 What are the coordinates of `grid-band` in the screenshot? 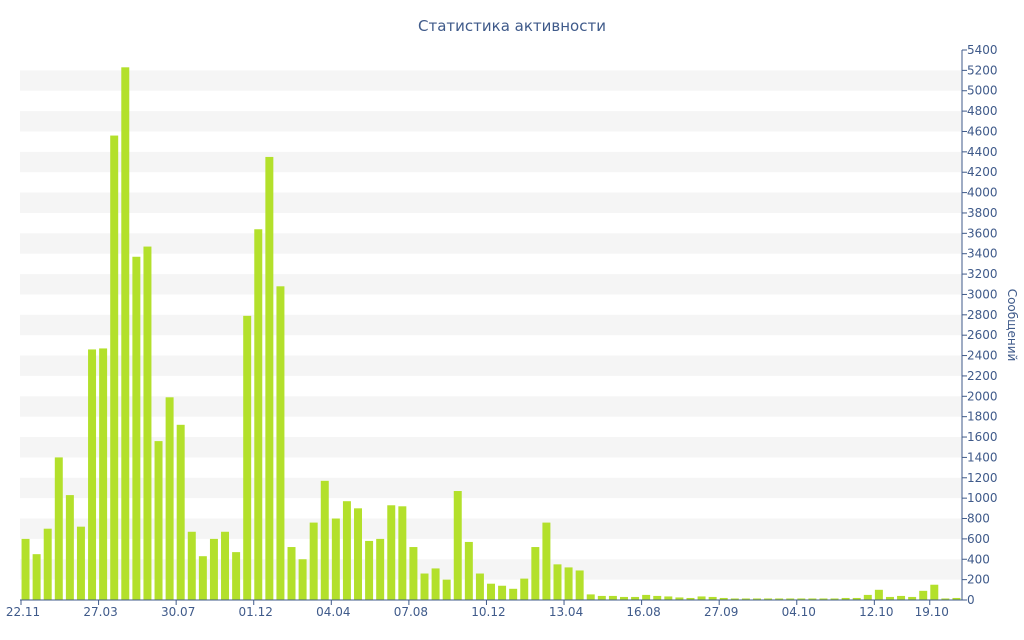 It's located at (491, 243).